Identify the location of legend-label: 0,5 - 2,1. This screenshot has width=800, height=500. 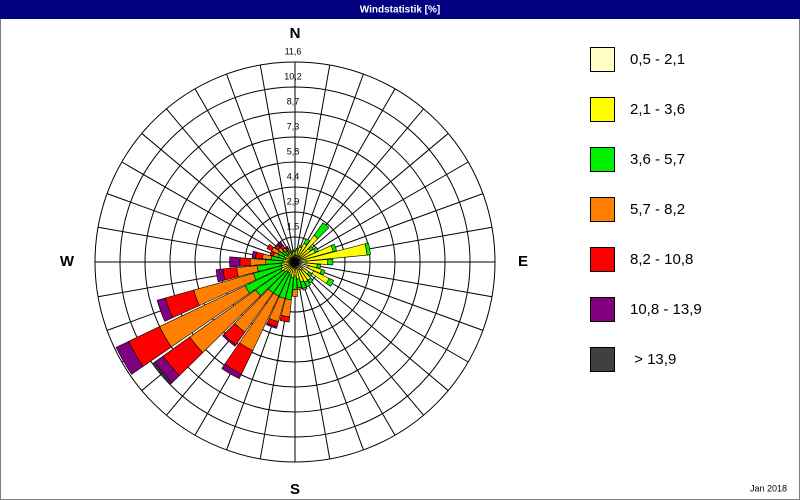
(657, 59).